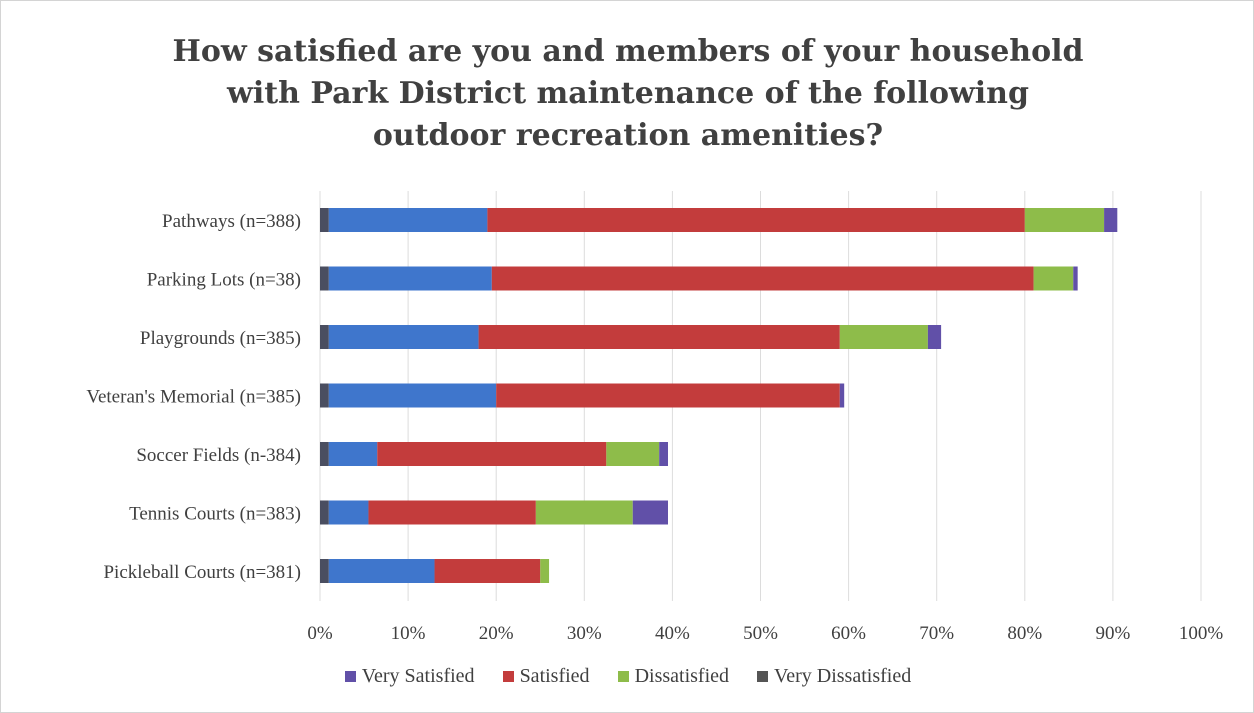 The height and width of the screenshot is (713, 1254). What do you see at coordinates (1112, 633) in the screenshot?
I see `x-tick-label: 90%` at bounding box center [1112, 633].